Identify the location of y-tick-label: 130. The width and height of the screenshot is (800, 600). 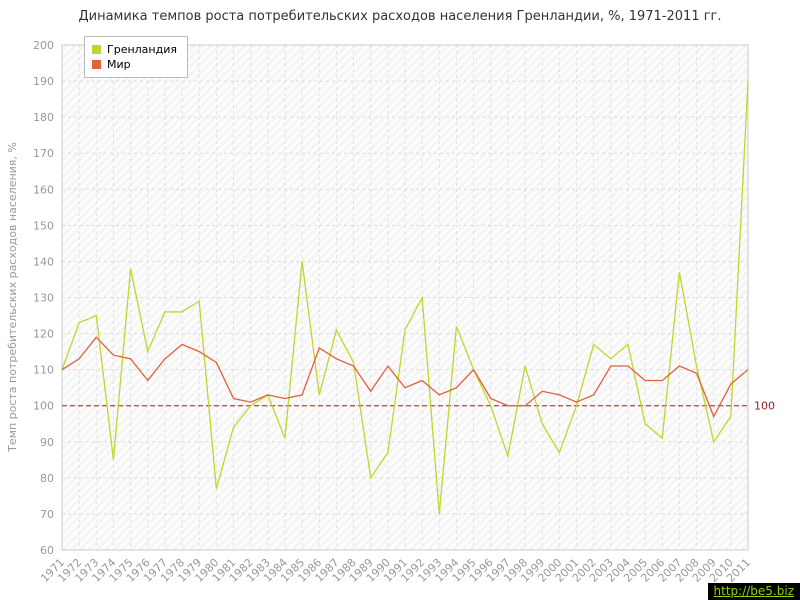
(43, 298).